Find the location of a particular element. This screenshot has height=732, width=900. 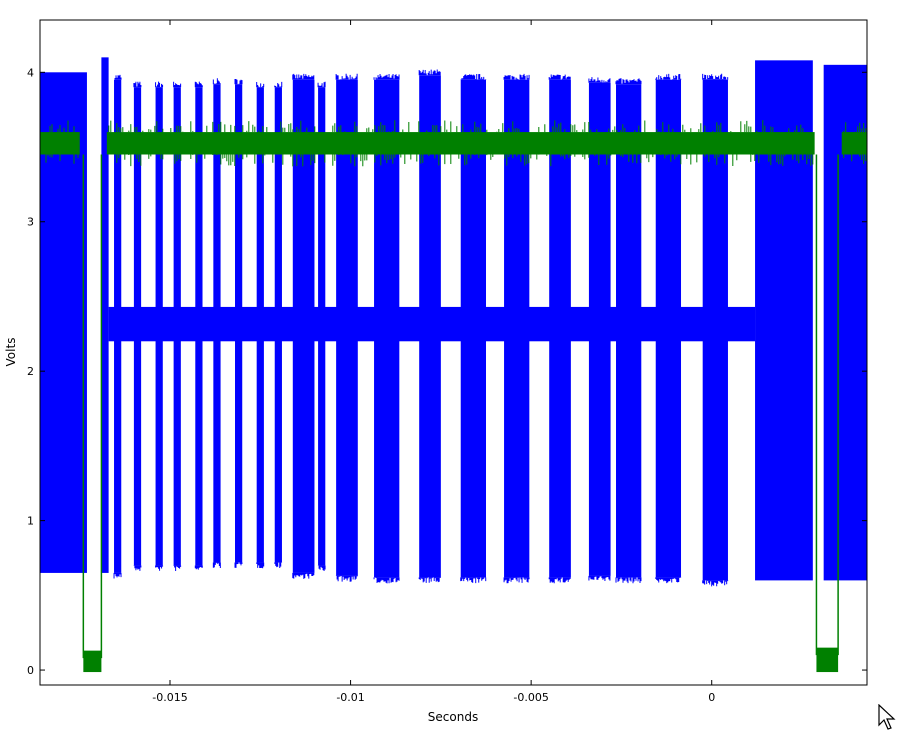

y-tick-label: 4 is located at coordinates (30, 72).